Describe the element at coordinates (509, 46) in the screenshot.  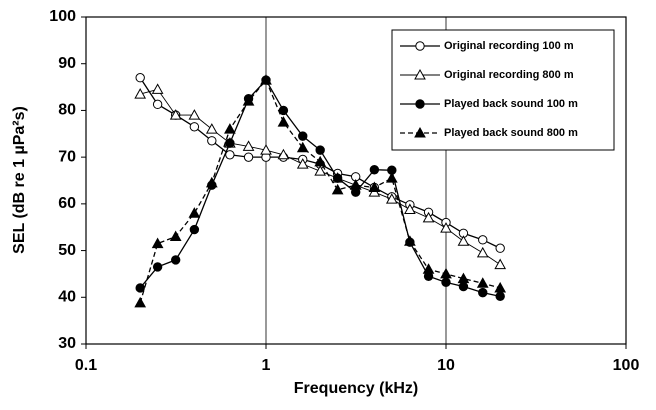
I see `legend-label: Original recording 100 m` at that location.